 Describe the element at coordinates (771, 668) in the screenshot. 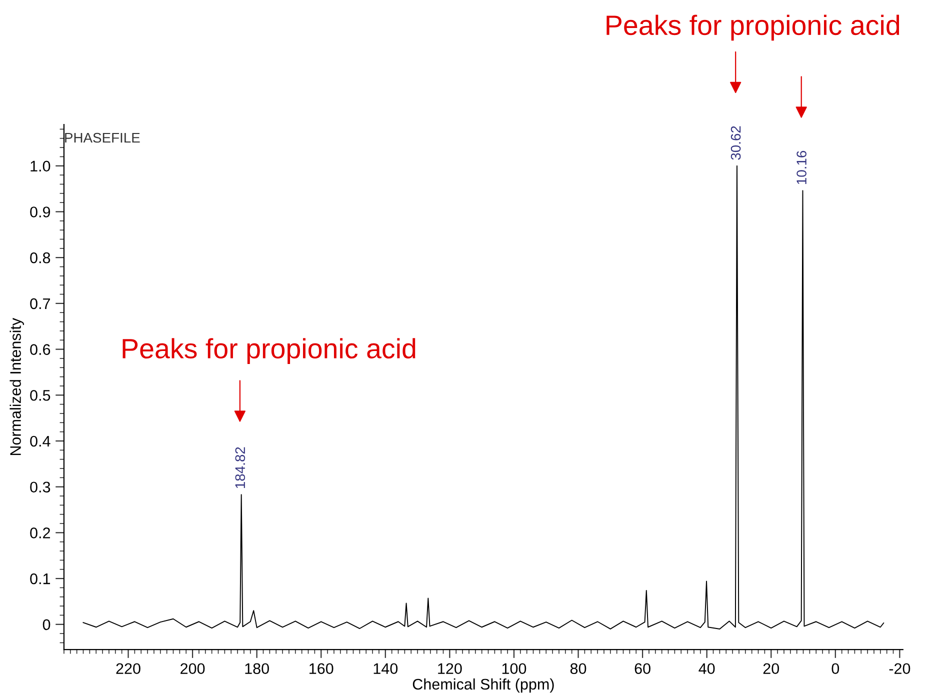

I see `x-tick-label: 20` at that location.